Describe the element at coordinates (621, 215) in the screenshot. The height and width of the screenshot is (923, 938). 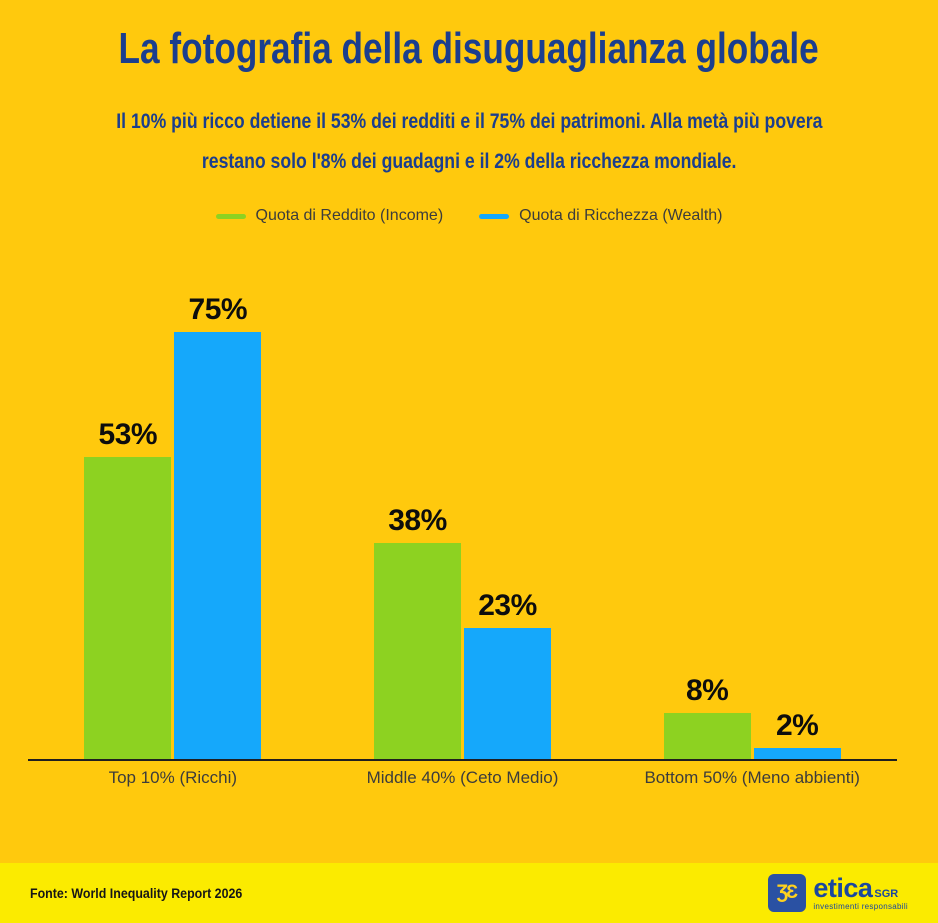
I see `legend-label-wealth: Quota di Ricchezza (Wealth)` at that location.